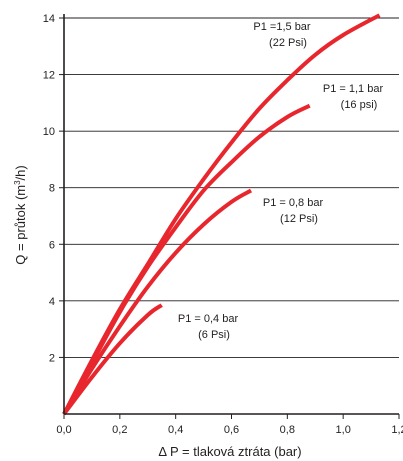 This screenshot has height=461, width=403. Describe the element at coordinates (343, 430) in the screenshot. I see `x-tick-label: 1,0` at that location.